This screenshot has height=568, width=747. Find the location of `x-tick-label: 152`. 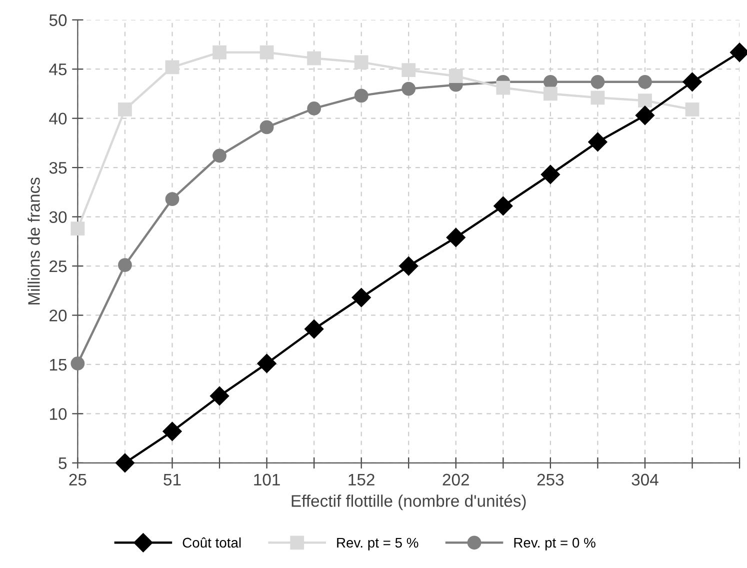

x-tick-label: 152 is located at coordinates (361, 480).